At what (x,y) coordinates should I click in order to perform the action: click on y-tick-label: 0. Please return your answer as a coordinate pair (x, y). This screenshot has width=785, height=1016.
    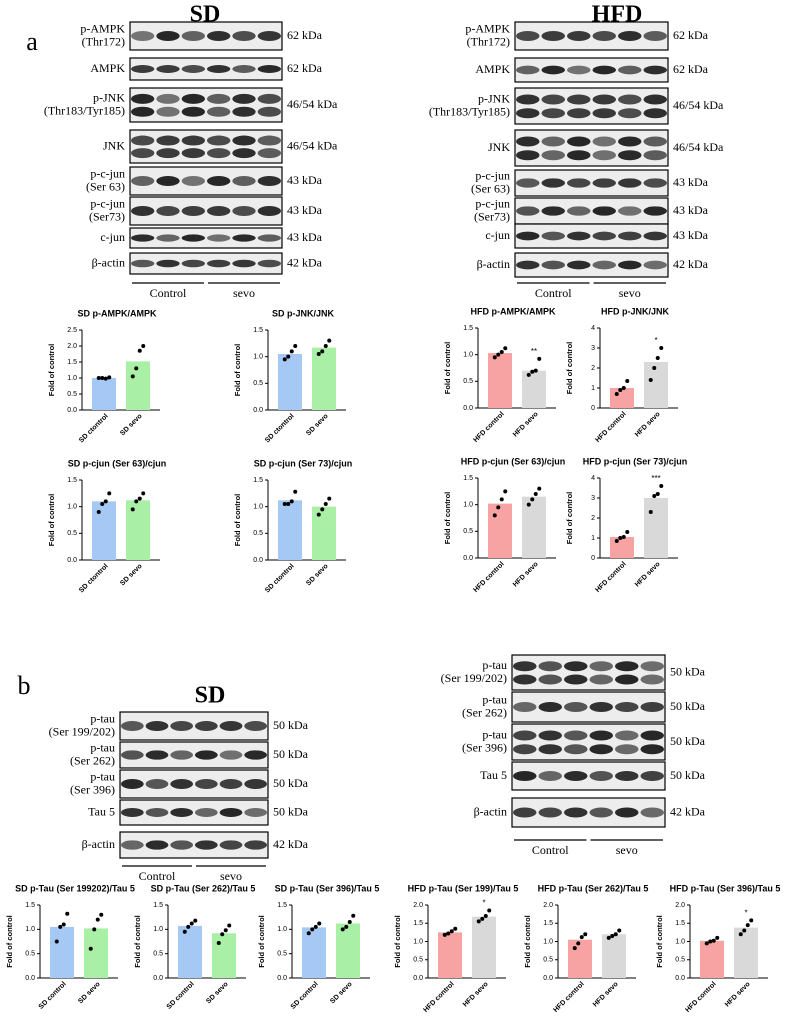
    Looking at the image, I should click on (593, 408).